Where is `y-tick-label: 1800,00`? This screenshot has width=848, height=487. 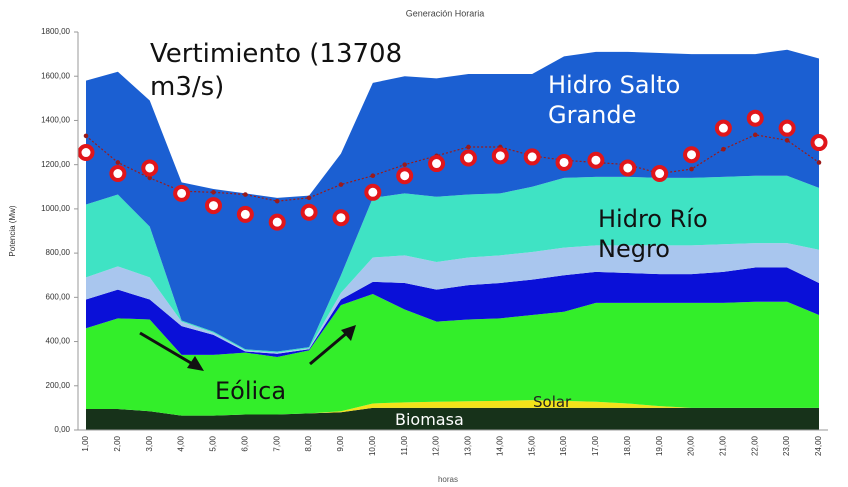 y-tick-label: 1800,00 is located at coordinates (55, 31).